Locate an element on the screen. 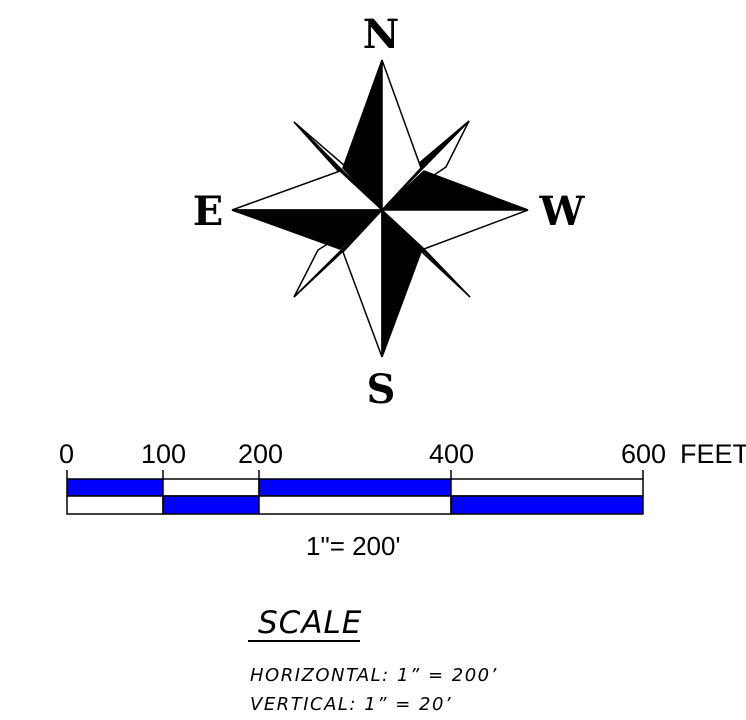 The width and height of the screenshot is (746, 720). scale-tick-label-0: 0 is located at coordinates (66, 454).